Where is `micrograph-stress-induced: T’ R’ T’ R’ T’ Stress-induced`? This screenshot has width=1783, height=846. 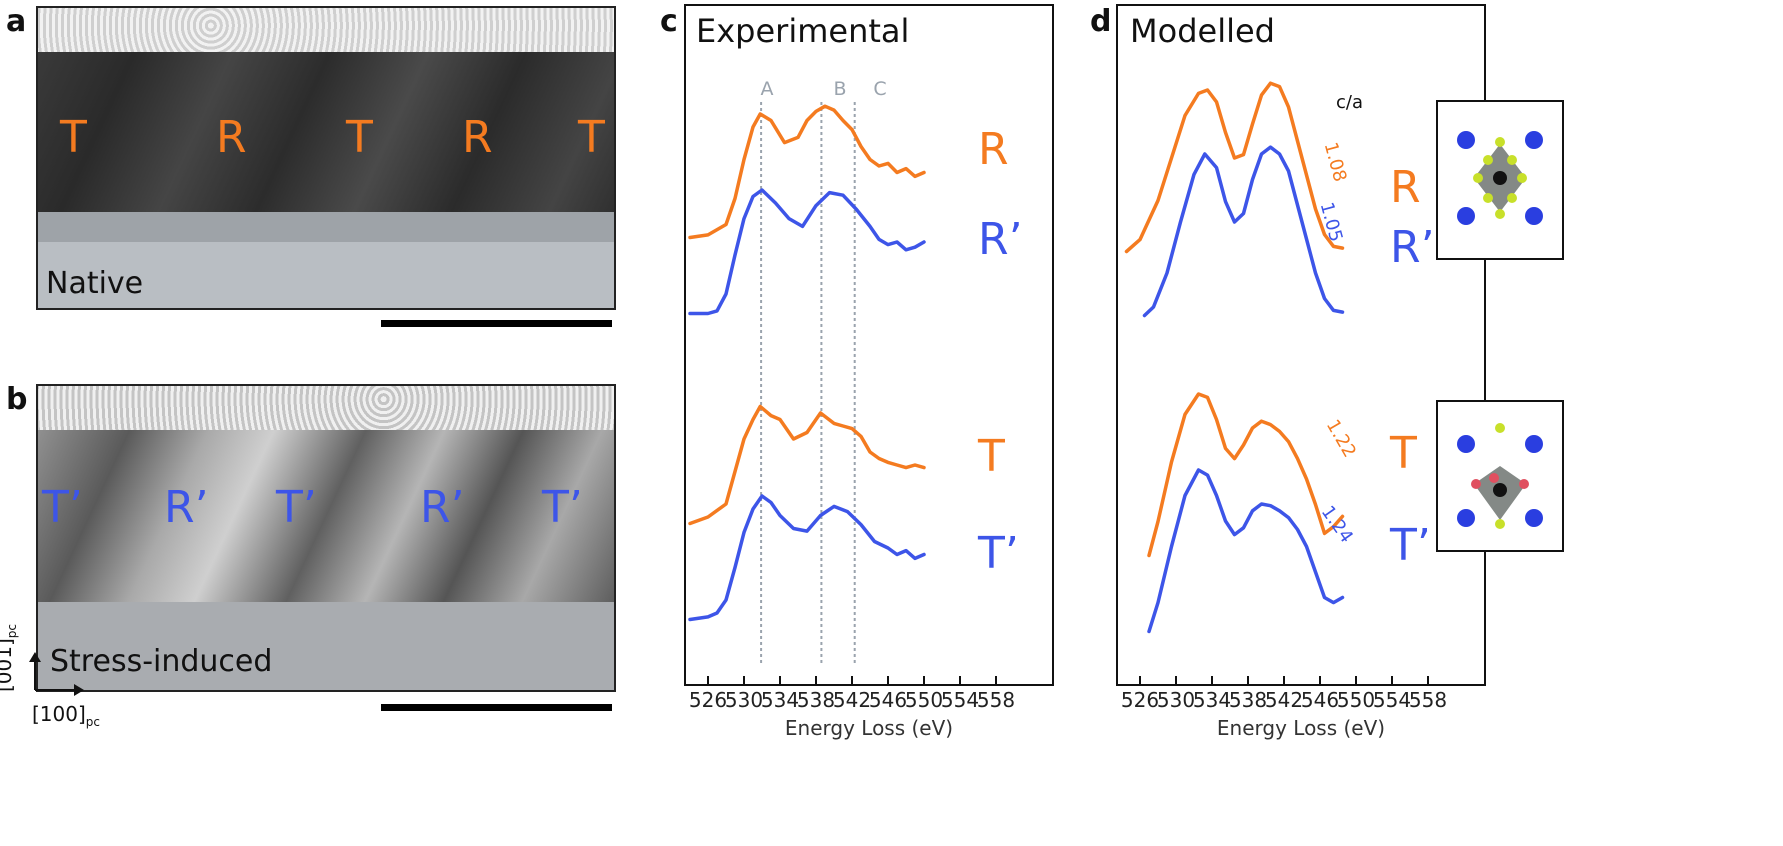
micrograph-stress-induced: T’ R’ T’ R’ T’ Stress-induced is located at coordinates (326, 538).